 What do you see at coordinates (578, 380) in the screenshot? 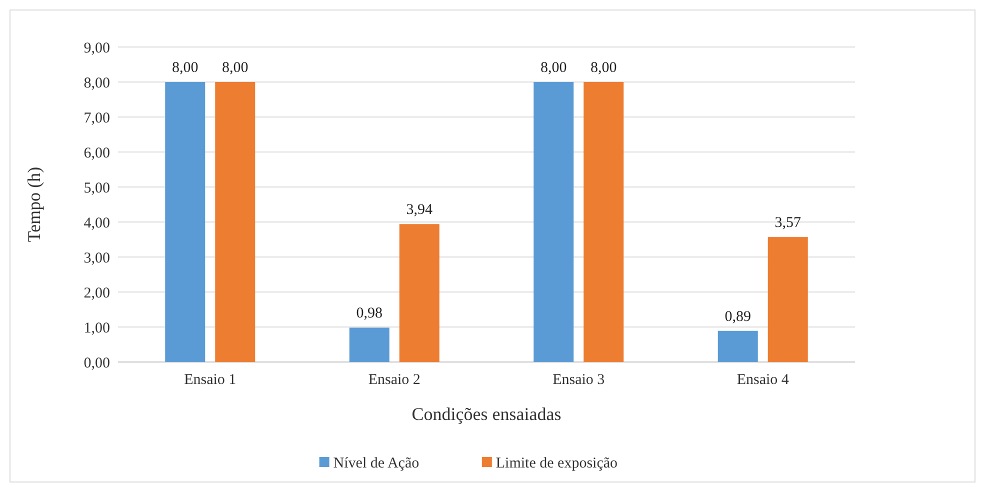
I see `x-tick-label: Ensaio 3` at bounding box center [578, 380].